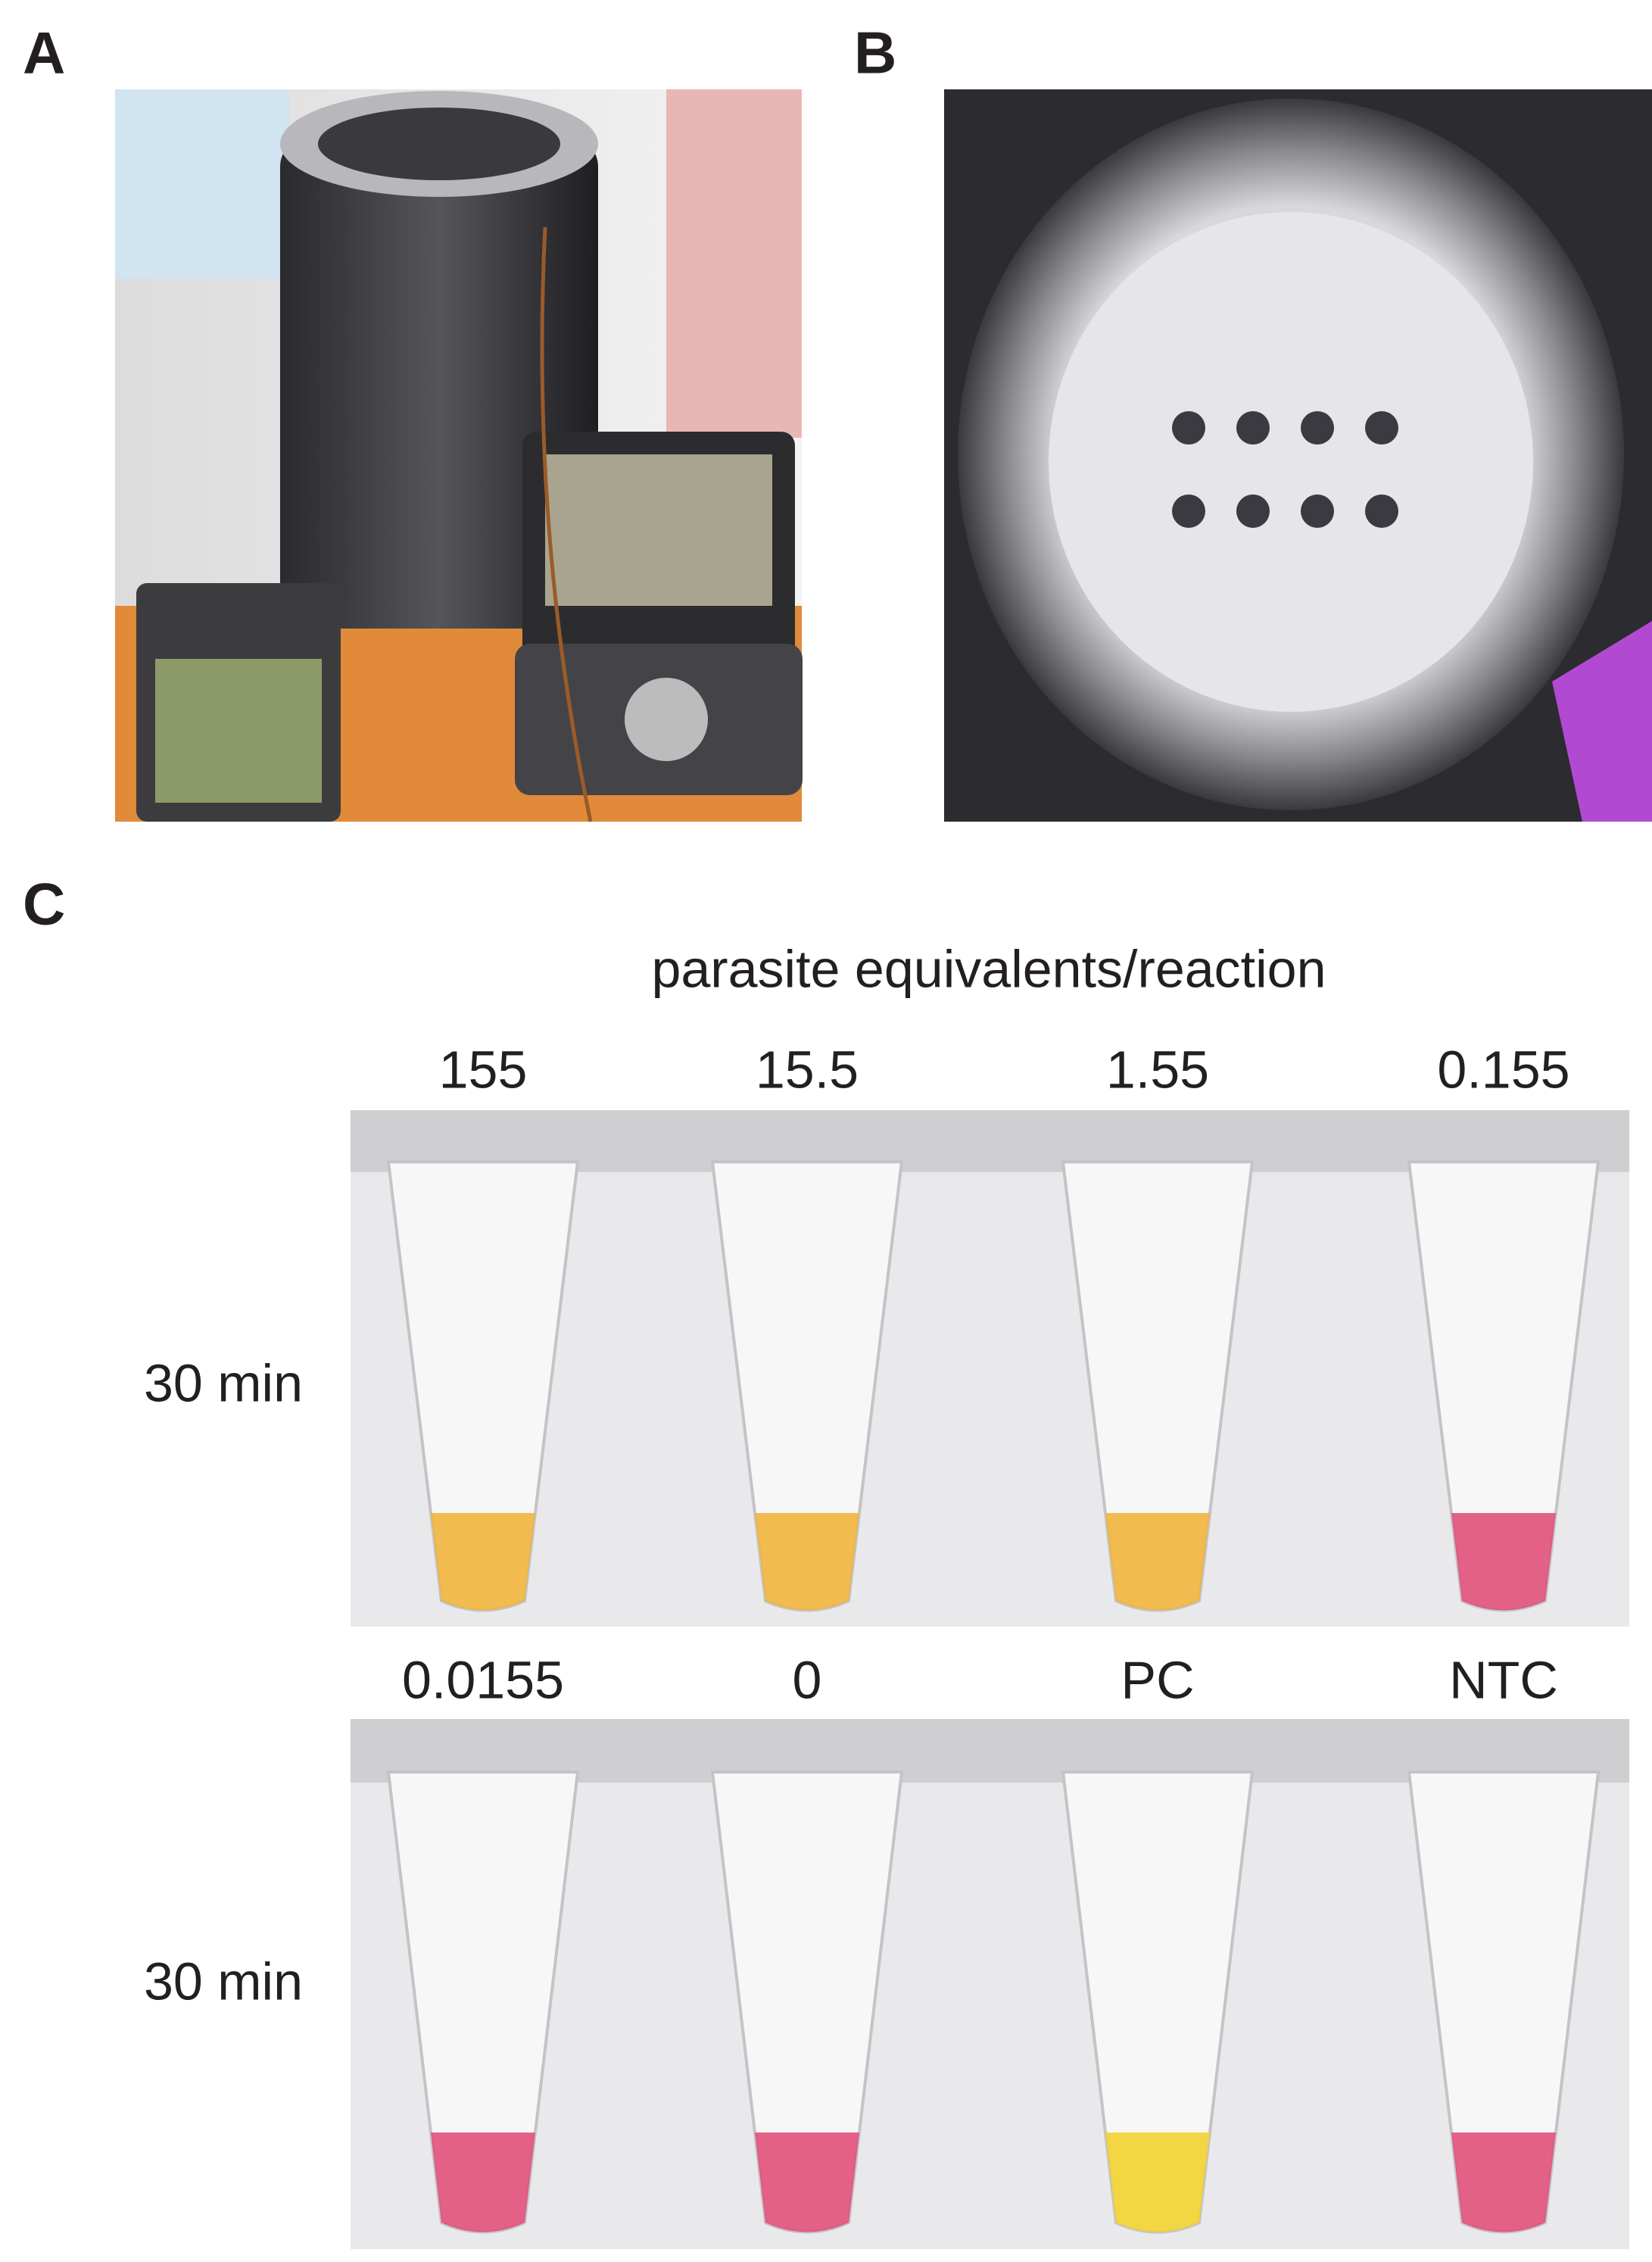  I want to click on photo-a, so click(459, 455).